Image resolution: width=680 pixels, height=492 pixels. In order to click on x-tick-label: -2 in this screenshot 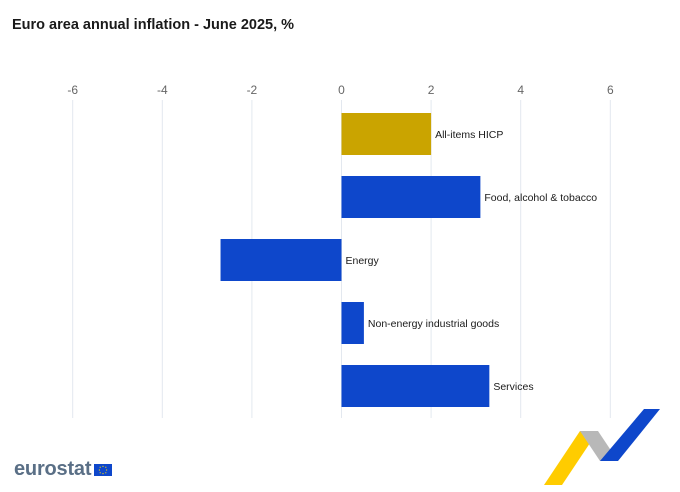, I will do `click(252, 90)`.